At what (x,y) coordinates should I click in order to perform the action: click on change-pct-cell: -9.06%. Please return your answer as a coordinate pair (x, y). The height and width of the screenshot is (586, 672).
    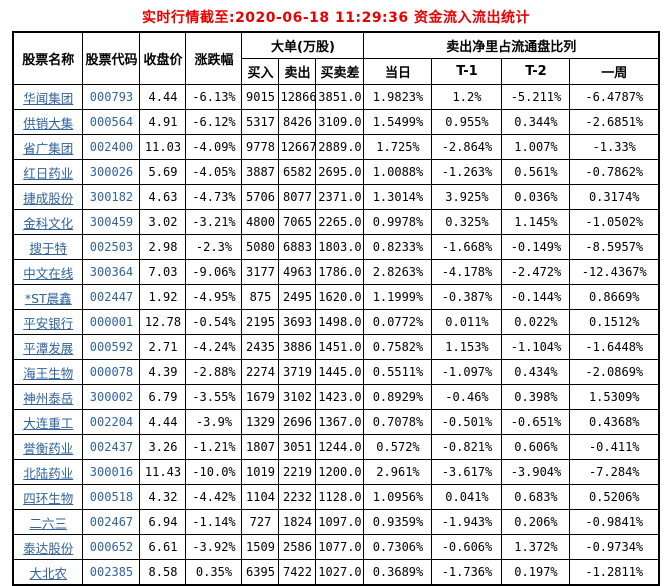
    Looking at the image, I should click on (214, 272).